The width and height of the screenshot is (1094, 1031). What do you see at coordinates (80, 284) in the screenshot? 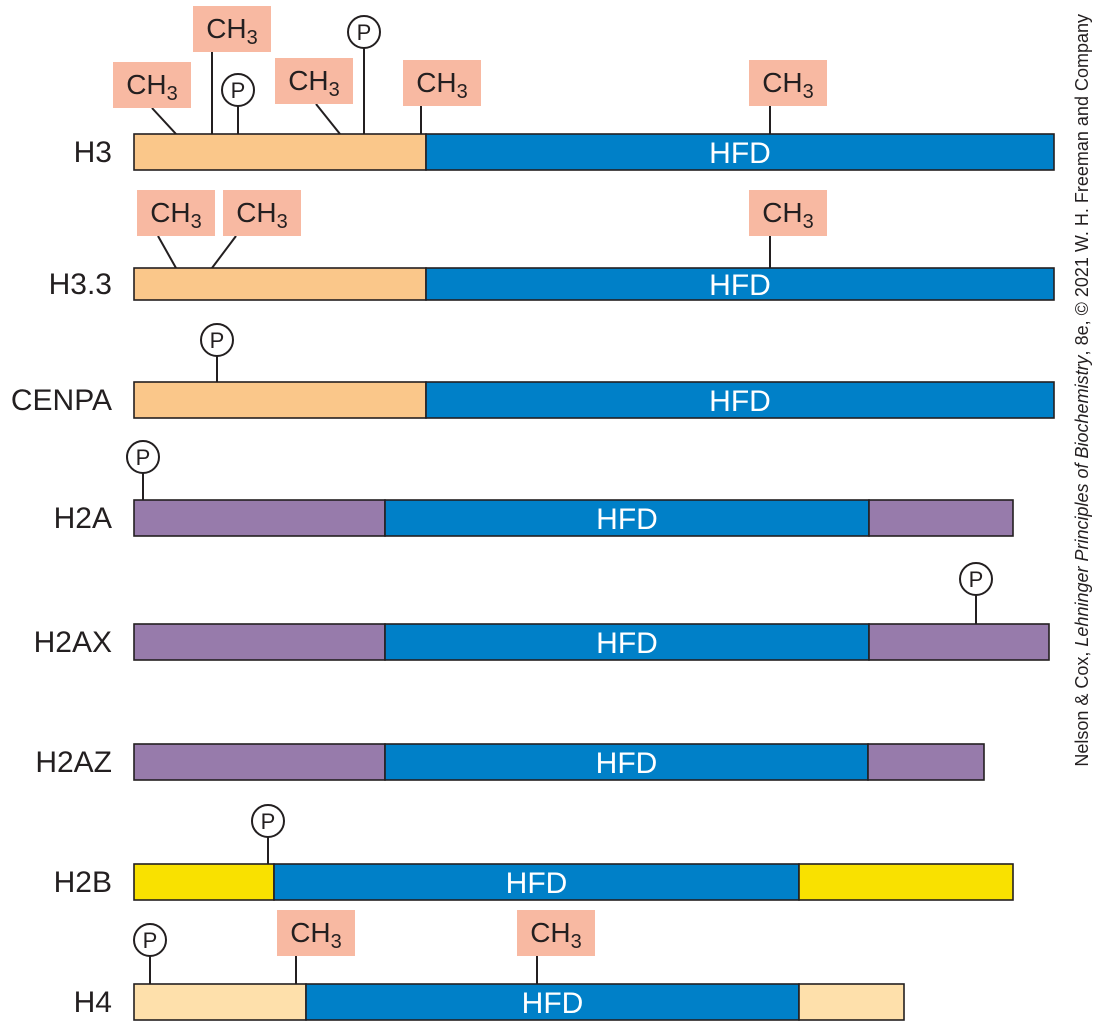
I see `histone-name: H3.3` at bounding box center [80, 284].